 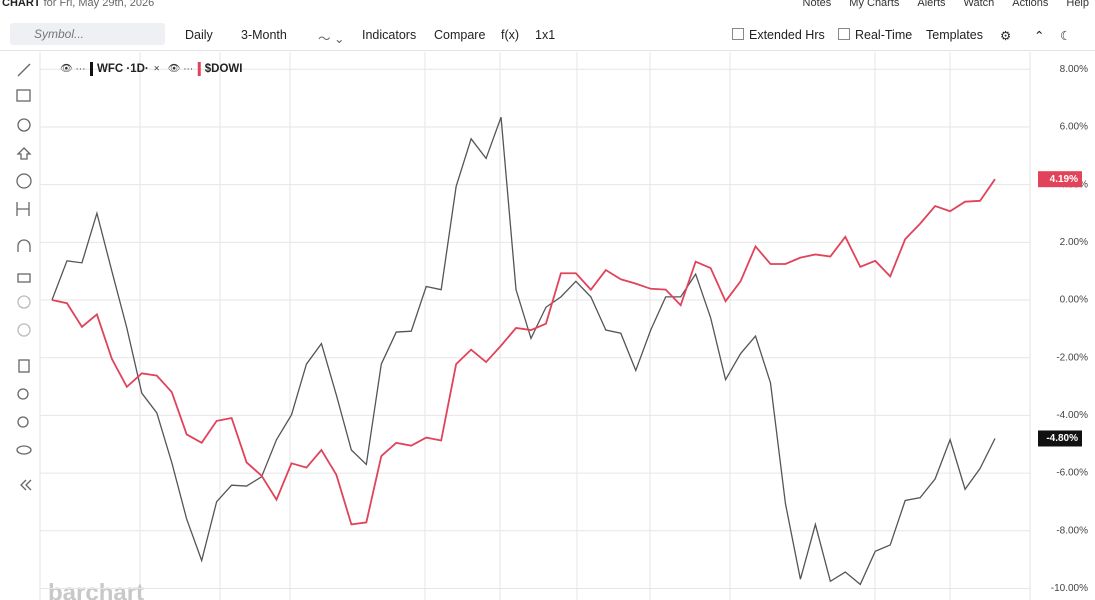 What do you see at coordinates (874, 4) in the screenshot?
I see `link: My Charts` at bounding box center [874, 4].